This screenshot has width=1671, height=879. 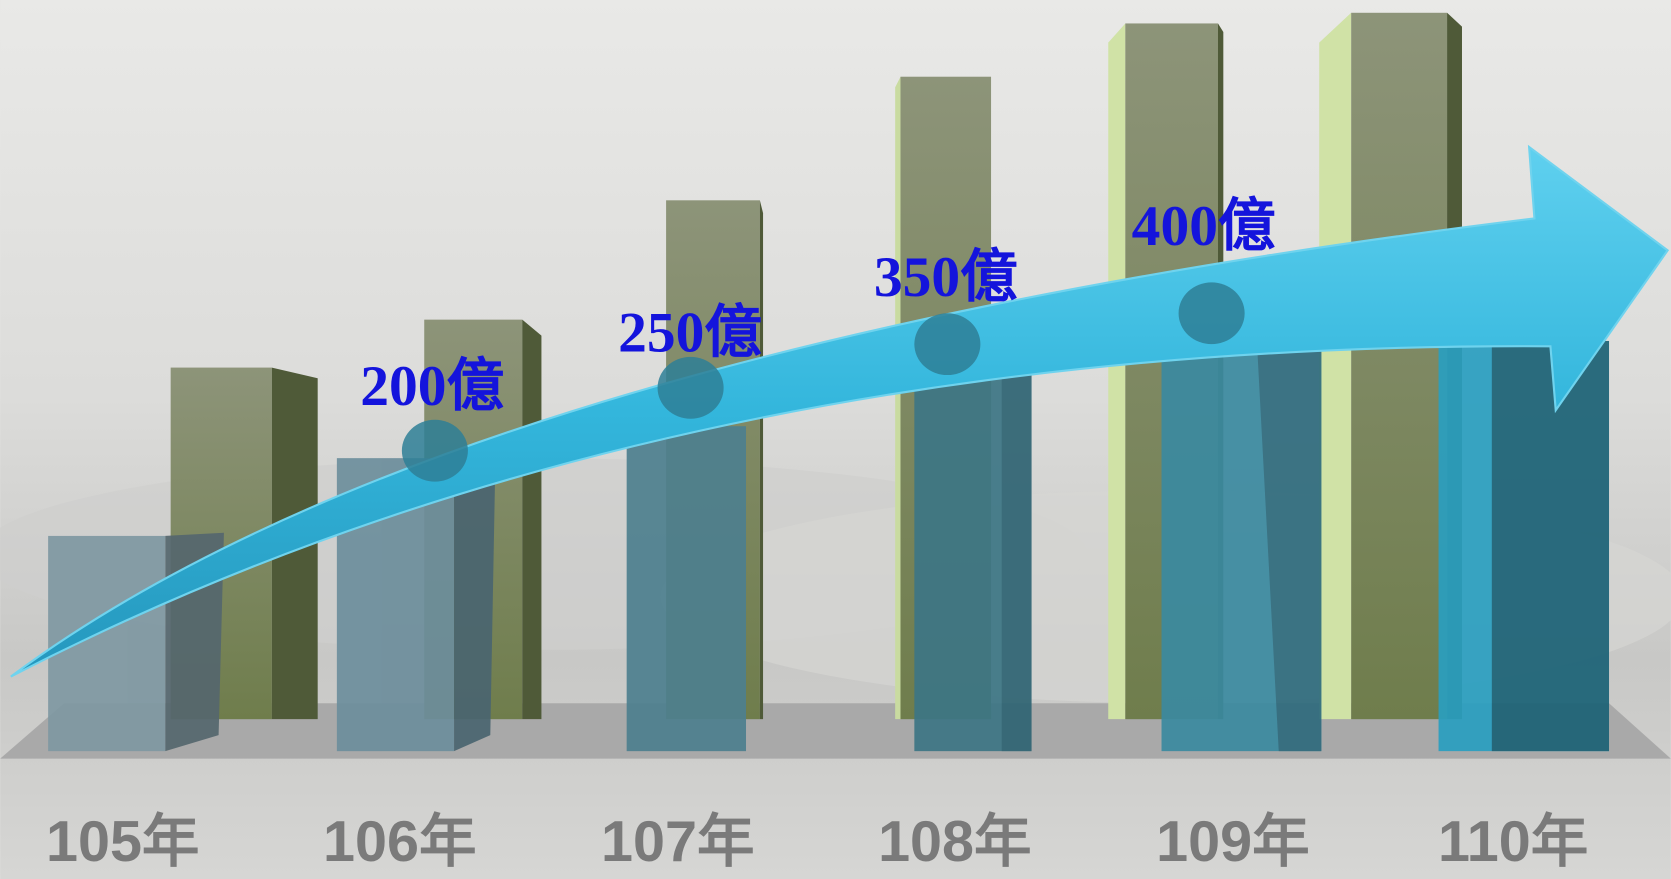 I want to click on milestone-dots, so click(x=823, y=382).